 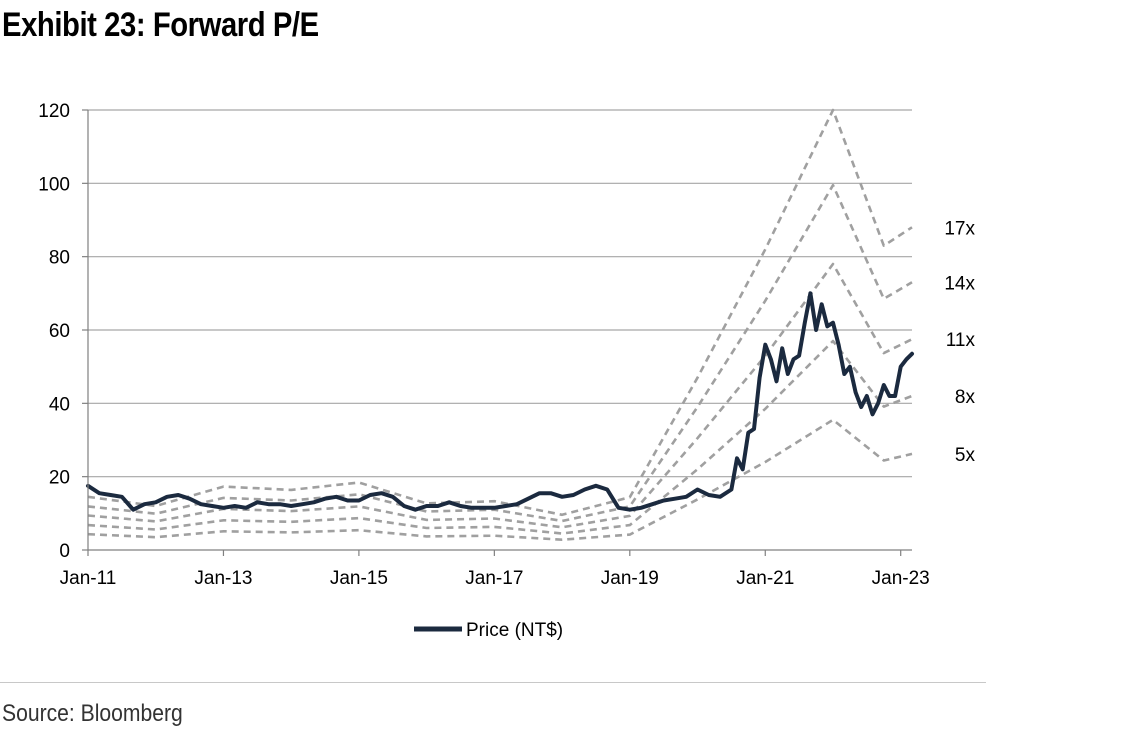 I want to click on x-tick-label: Jan-11, so click(x=88, y=578).